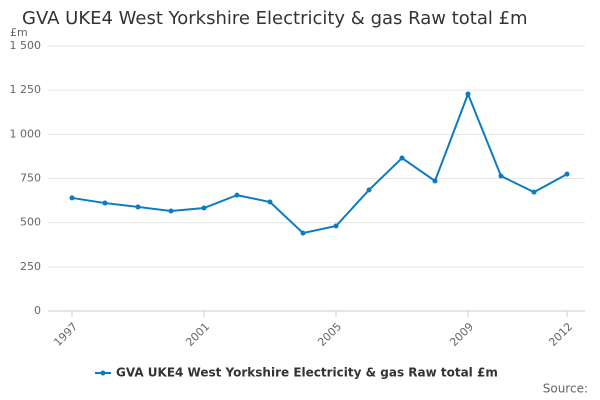 This screenshot has width=600, height=400. I want to click on y-tick-label: 250, so click(30, 266).